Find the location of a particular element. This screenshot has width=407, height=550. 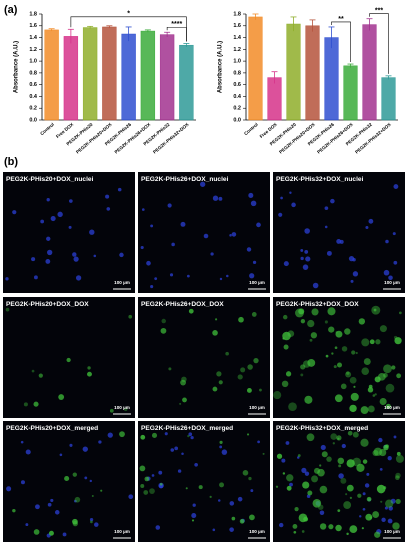

y-tick-label: 1.8 is located at coordinates (33, 14).